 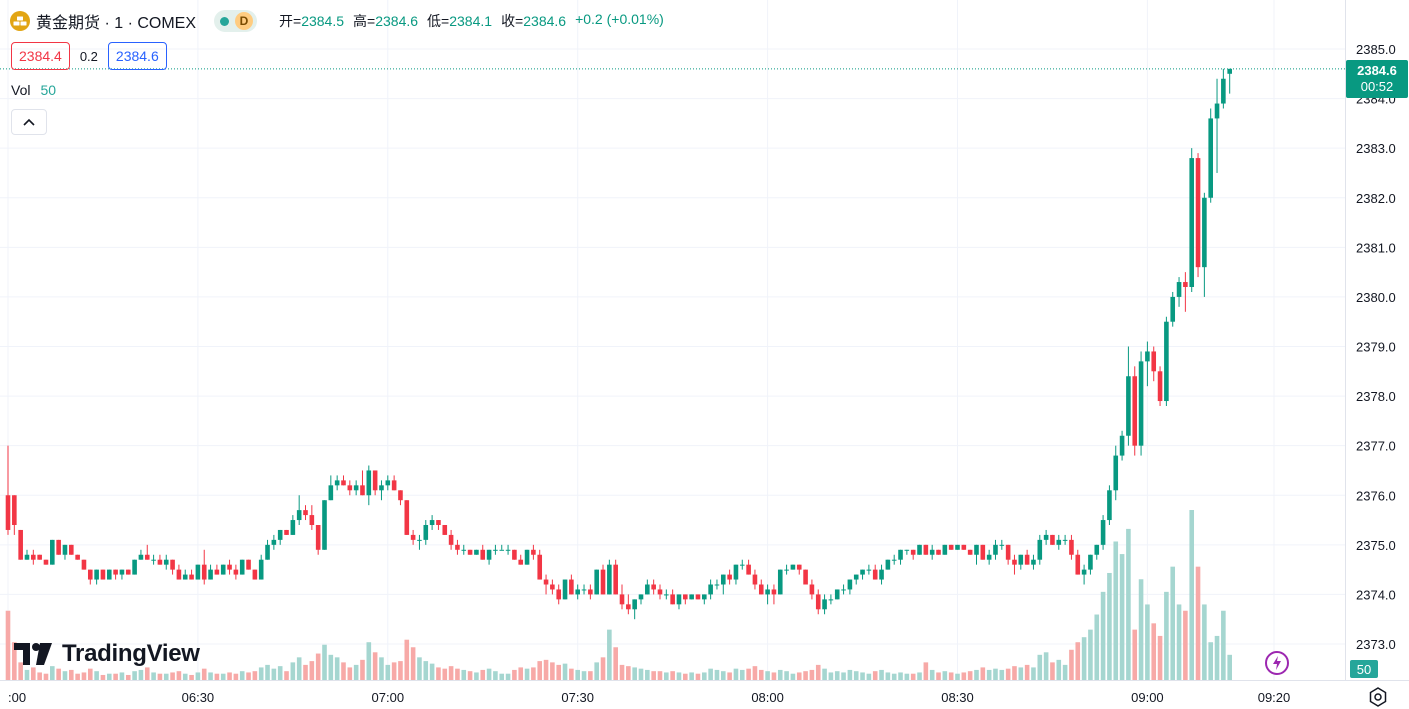 I want to click on bid-ask-row: 2384.4 0.2 2384.6, so click(x=89, y=56).